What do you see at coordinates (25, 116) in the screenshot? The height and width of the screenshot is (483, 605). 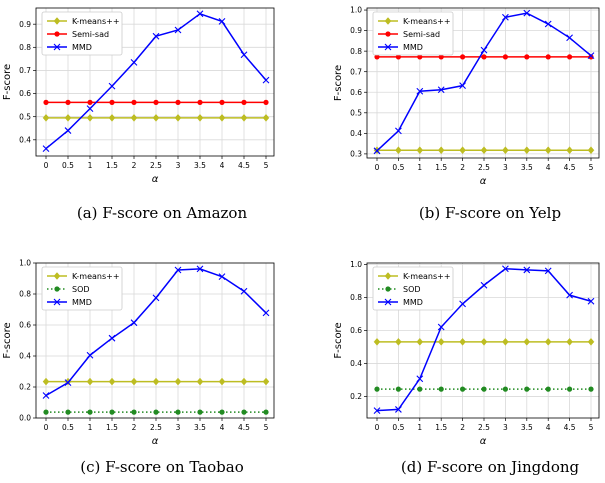 I see `y-tick-label: 0.5` at bounding box center [25, 116].